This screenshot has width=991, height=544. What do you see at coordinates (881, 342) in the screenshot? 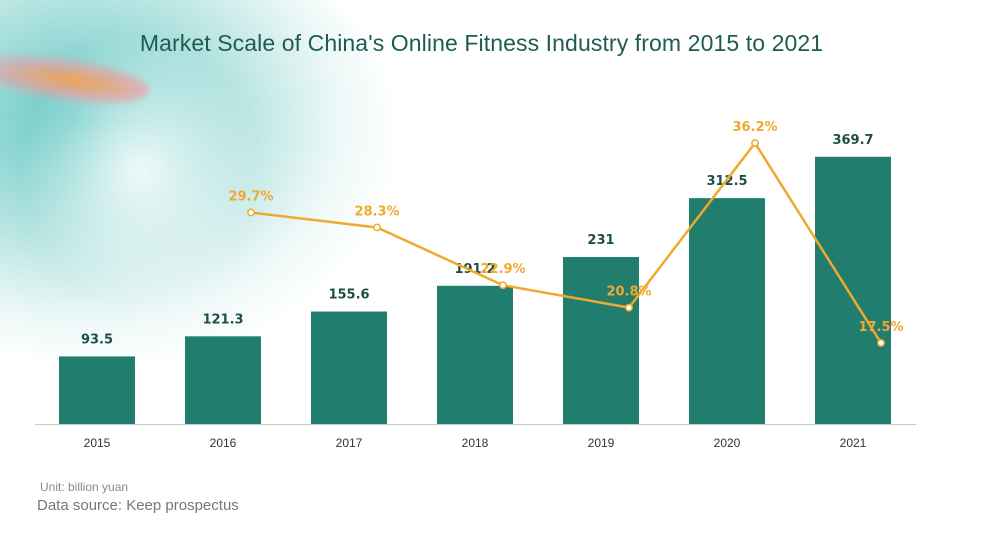
I see `growth-point-2021` at bounding box center [881, 342].